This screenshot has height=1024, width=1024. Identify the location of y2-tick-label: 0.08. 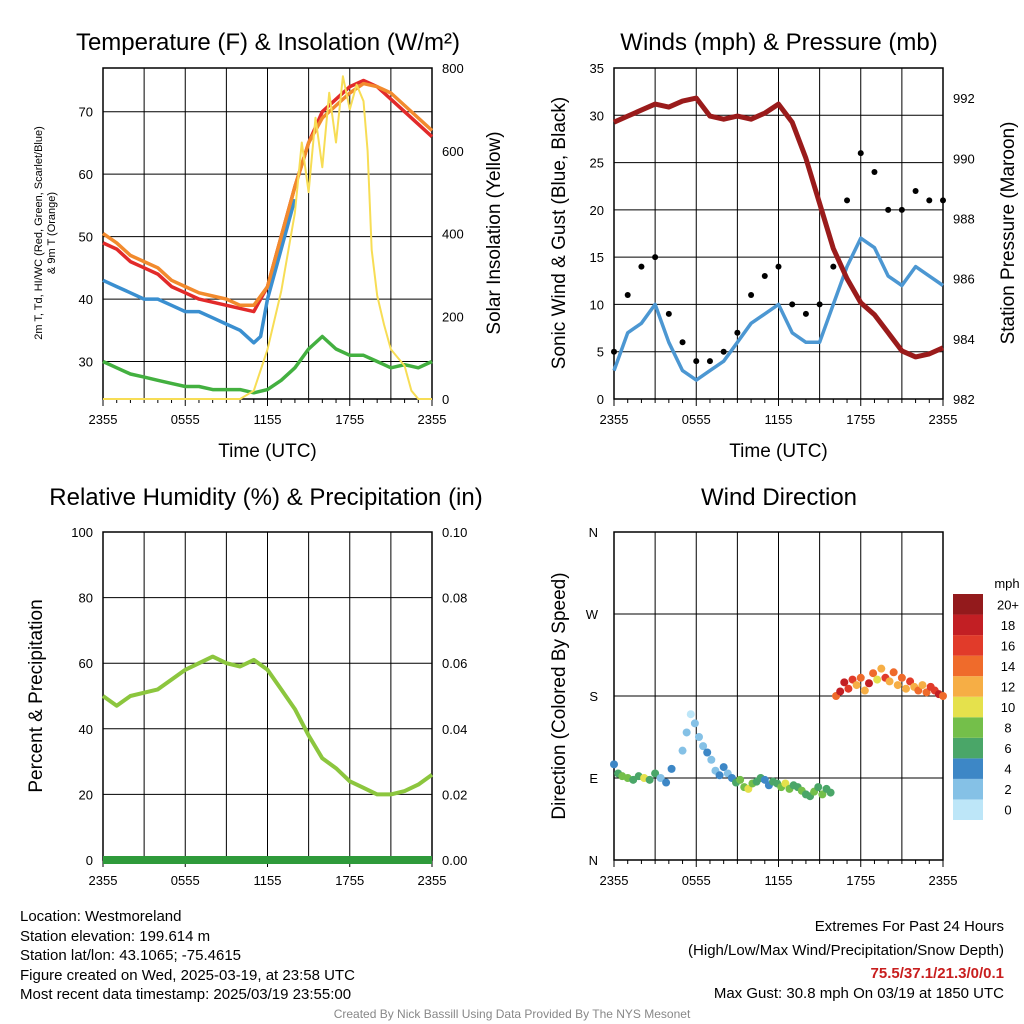
(454, 598).